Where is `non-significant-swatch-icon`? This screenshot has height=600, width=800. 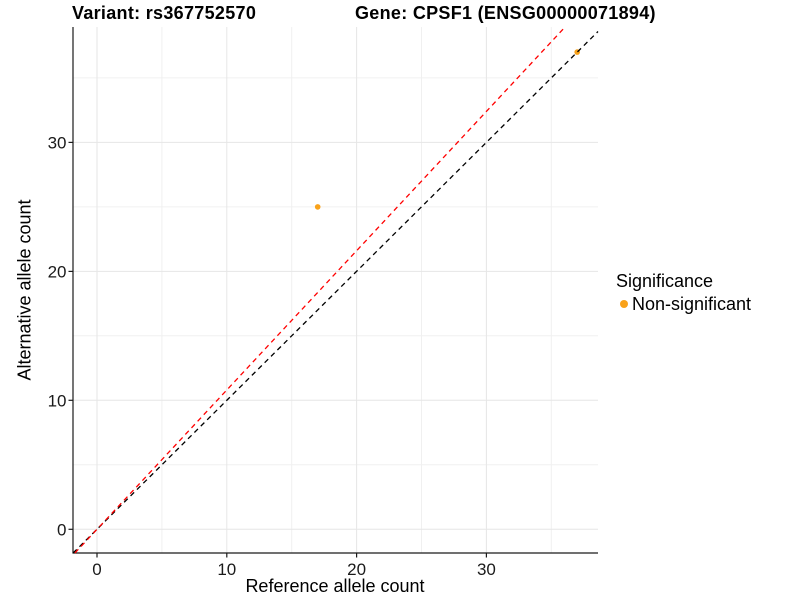
non-significant-swatch-icon is located at coordinates (624, 304).